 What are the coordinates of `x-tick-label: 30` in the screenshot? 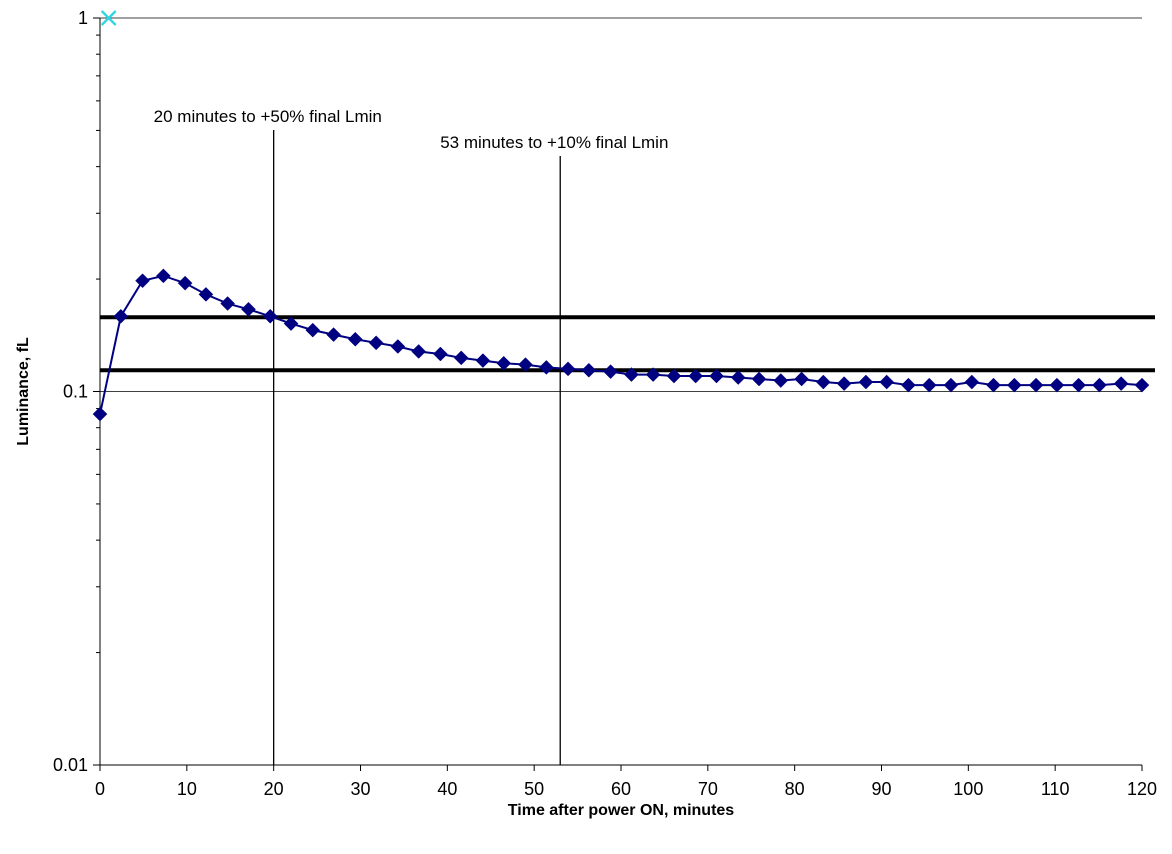 It's located at (360, 789).